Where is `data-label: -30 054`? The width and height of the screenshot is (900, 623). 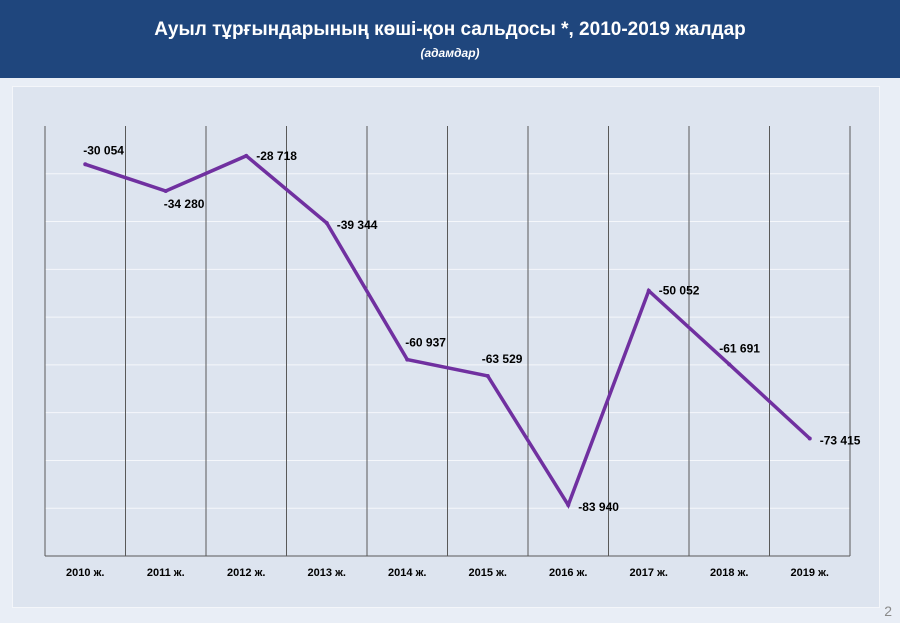
data-label: -30 054 is located at coordinates (103, 150).